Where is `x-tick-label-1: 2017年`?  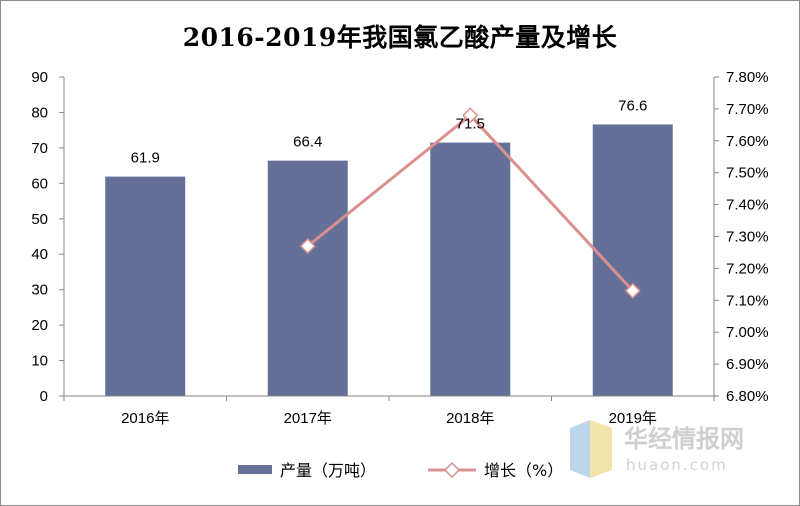 x-tick-label-1: 2017年 is located at coordinates (308, 418).